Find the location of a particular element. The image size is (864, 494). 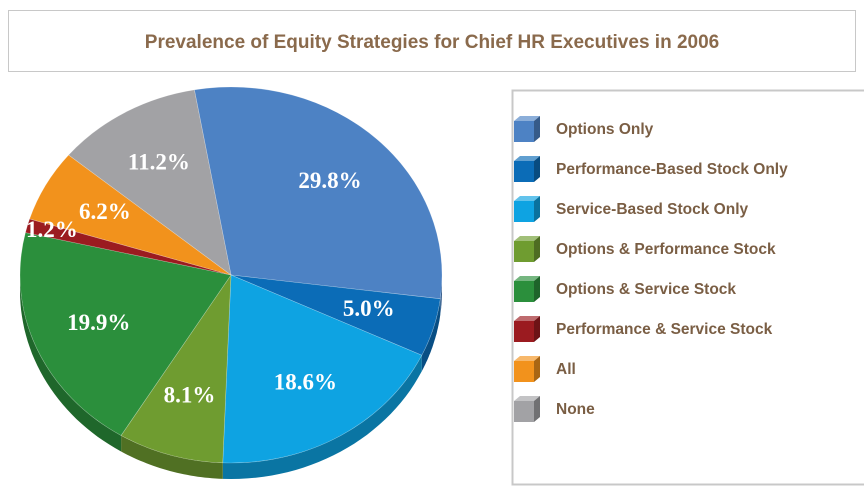

legend-label: None is located at coordinates (575, 409).